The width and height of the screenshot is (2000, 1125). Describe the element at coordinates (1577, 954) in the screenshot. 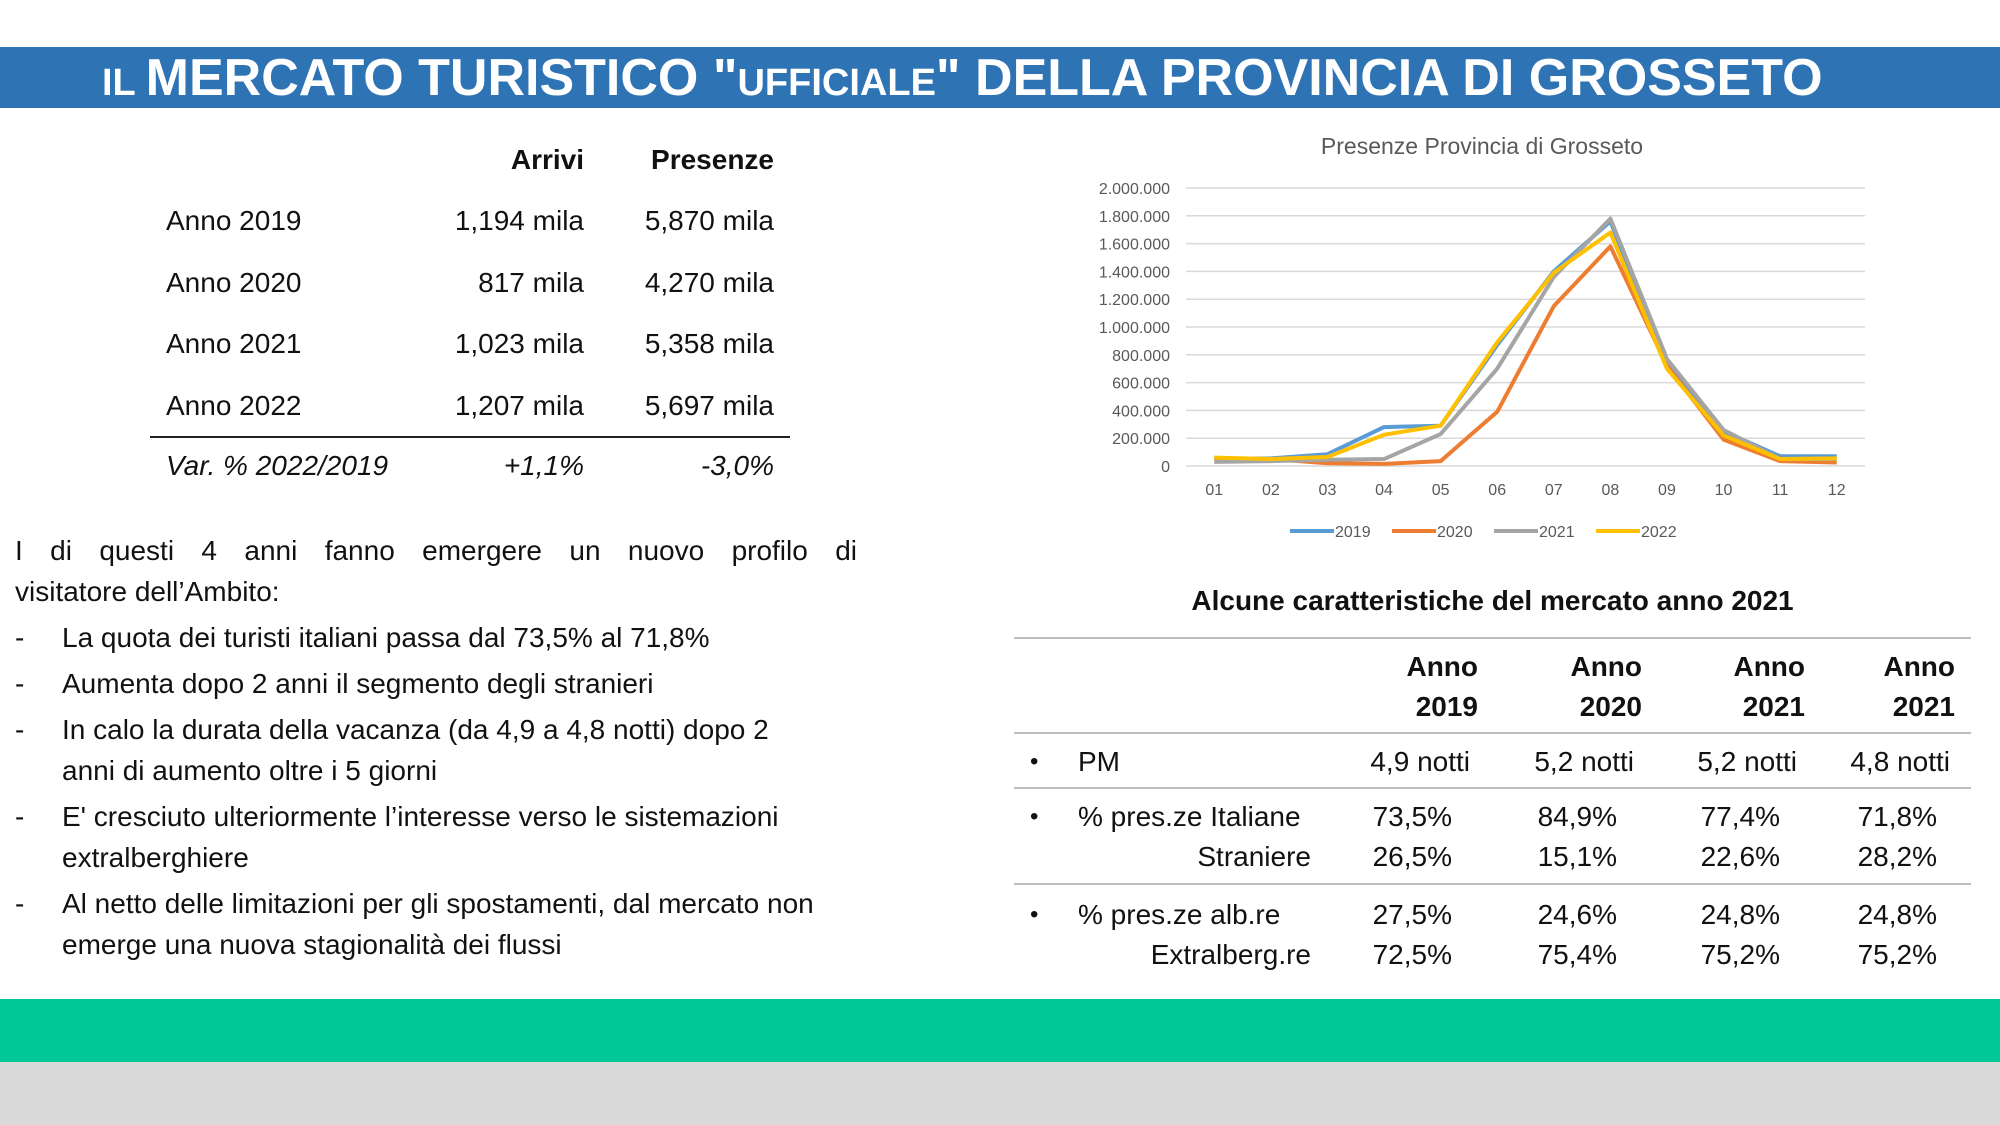

I see `row-value: 75,4%` at that location.